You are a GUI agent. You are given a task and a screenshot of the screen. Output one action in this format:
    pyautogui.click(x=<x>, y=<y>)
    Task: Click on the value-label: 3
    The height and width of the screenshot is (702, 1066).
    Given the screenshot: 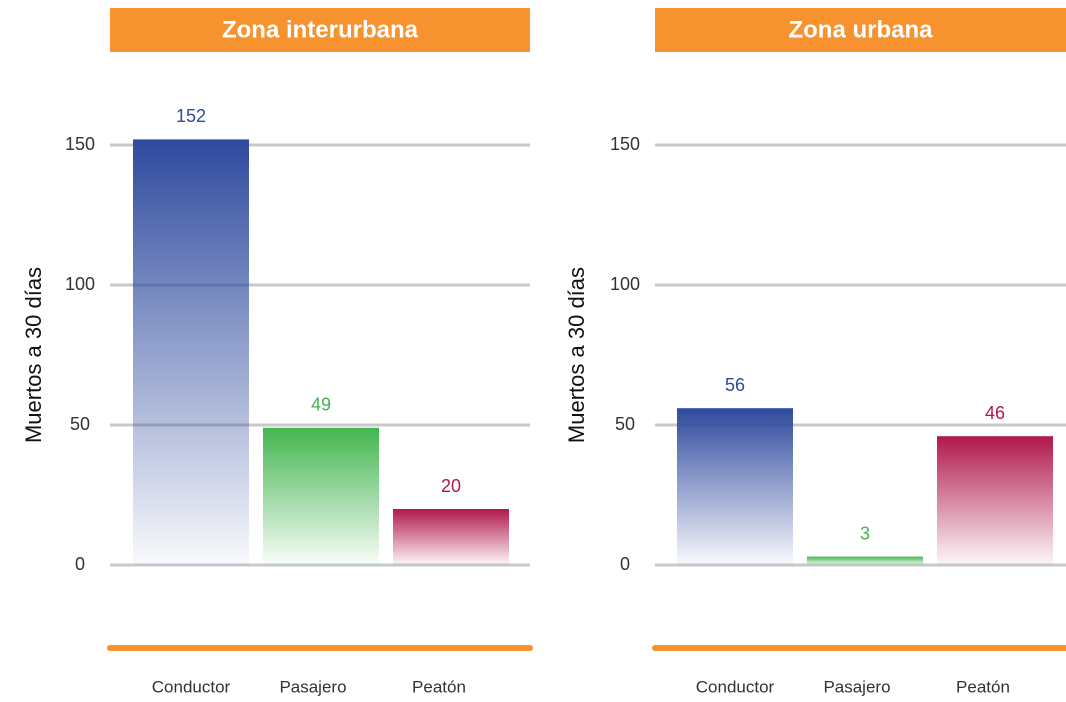 What is the action you would take?
    pyautogui.click(x=865, y=533)
    